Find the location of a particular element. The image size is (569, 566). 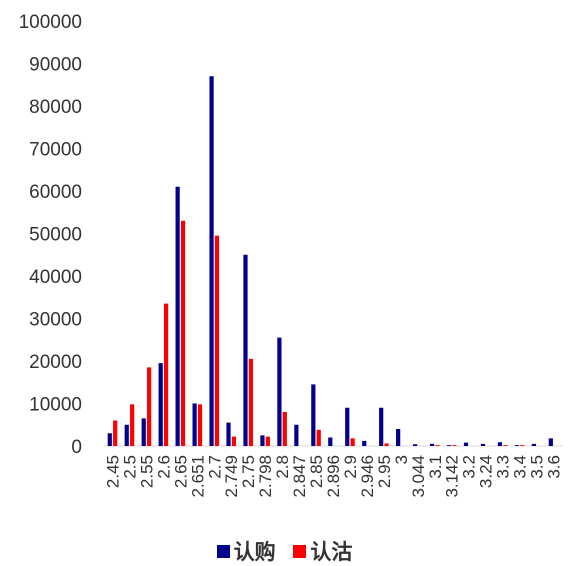

x-tick-label: 2.55 is located at coordinates (146, 471).